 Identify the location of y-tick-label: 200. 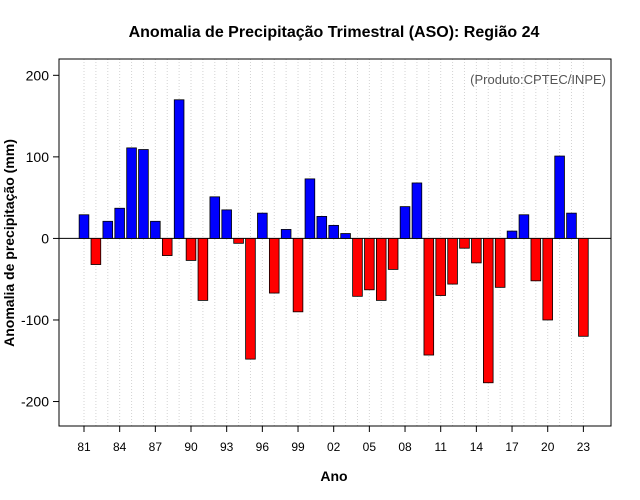
(38, 75).